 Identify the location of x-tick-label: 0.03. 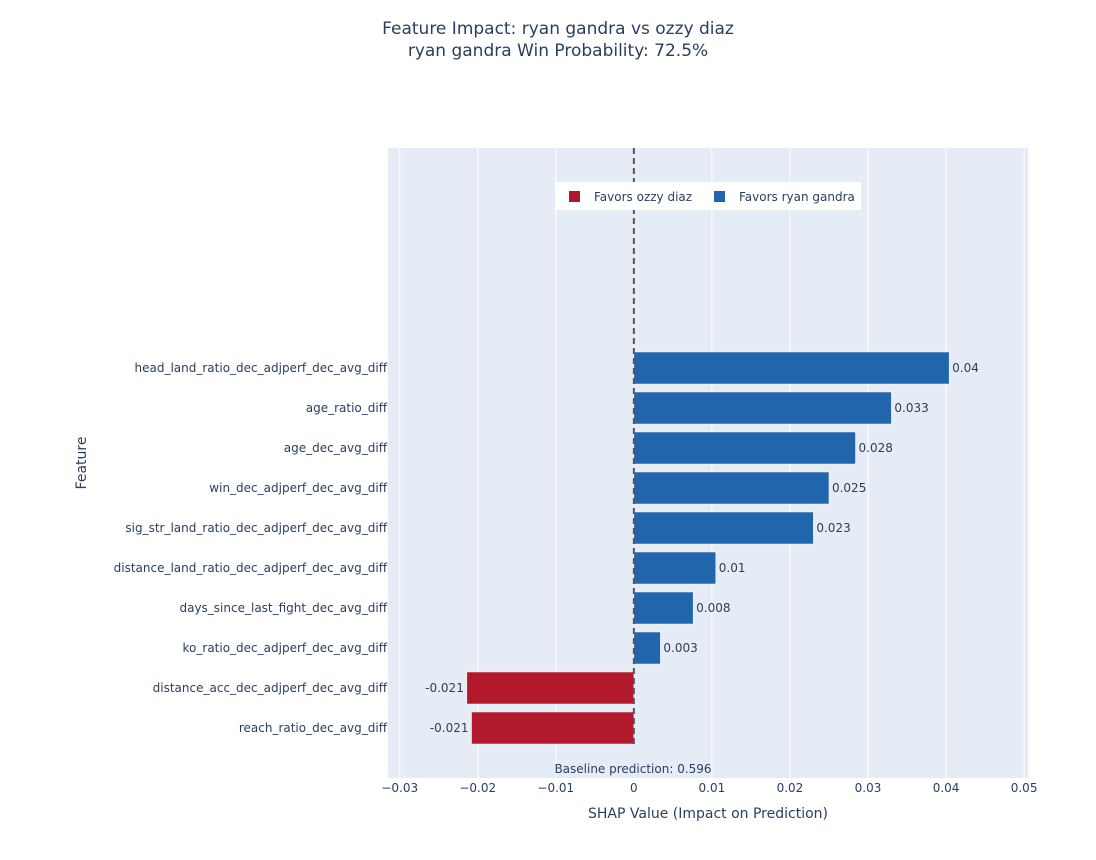
(868, 788).